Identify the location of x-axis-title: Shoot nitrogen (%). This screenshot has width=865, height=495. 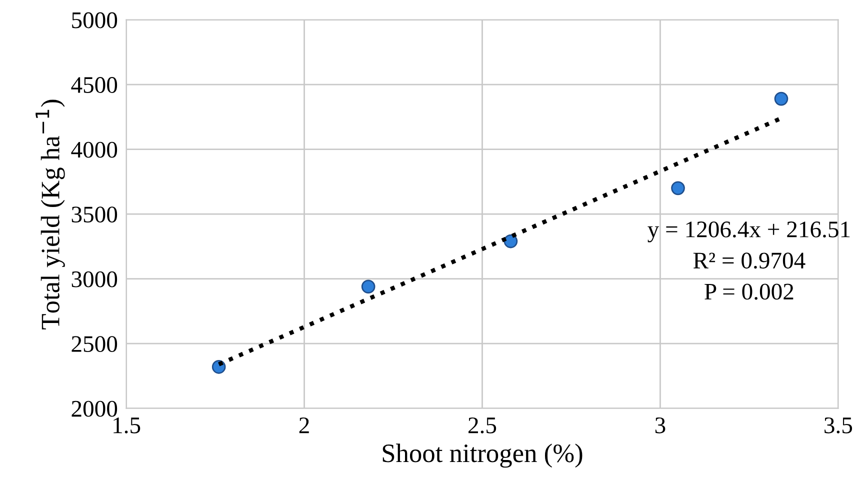
(482, 456).